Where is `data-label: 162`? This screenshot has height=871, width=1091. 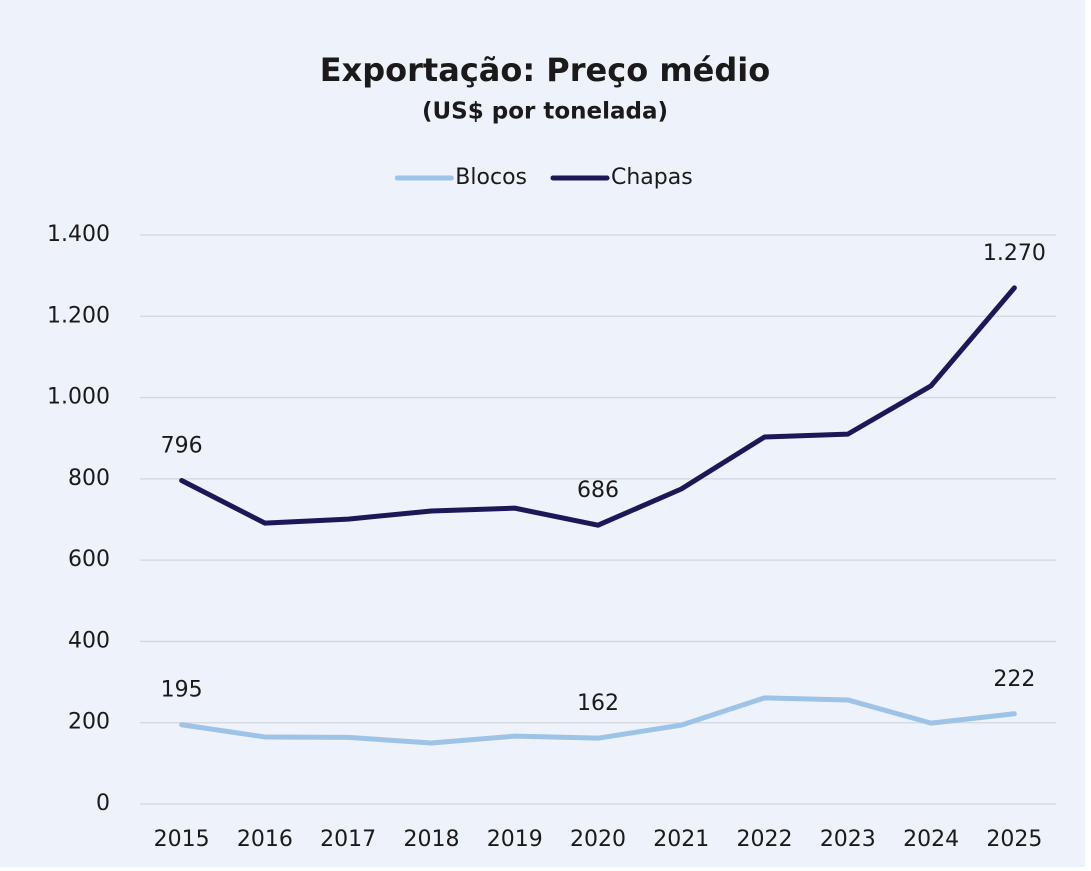
data-label: 162 is located at coordinates (598, 703).